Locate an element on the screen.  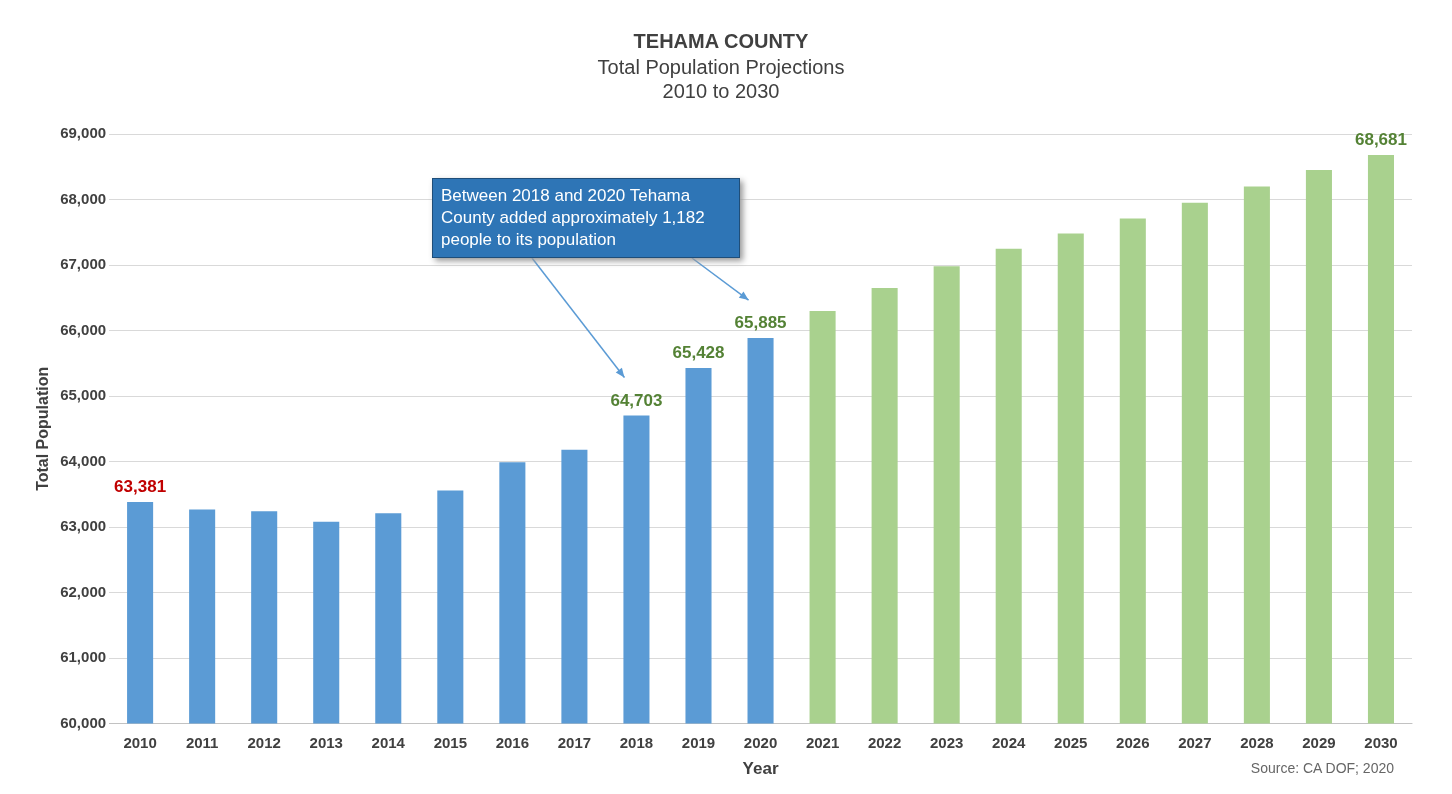
x-tick-label: 2016 is located at coordinates (512, 742).